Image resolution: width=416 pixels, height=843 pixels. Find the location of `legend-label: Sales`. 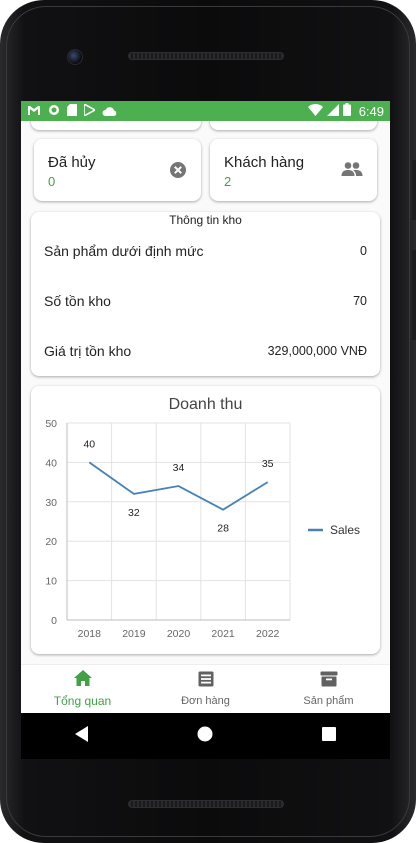

legend-label: Sales is located at coordinates (345, 530).